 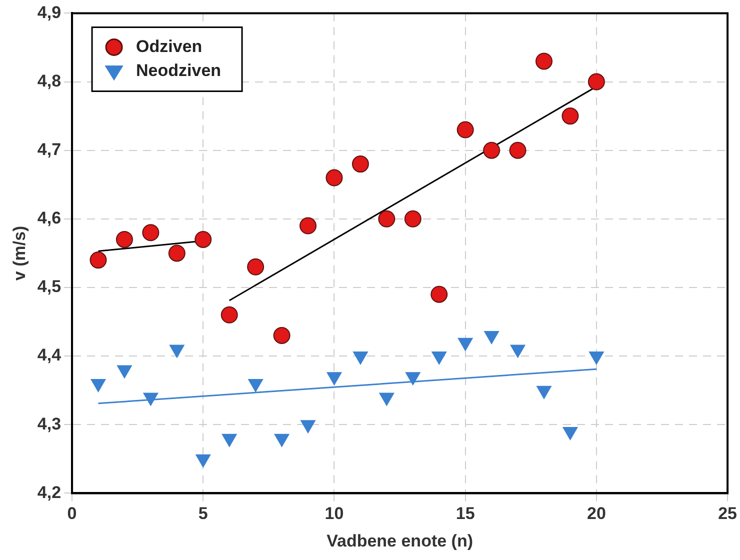 I want to click on legend-label: Neodziven, so click(x=179, y=70).